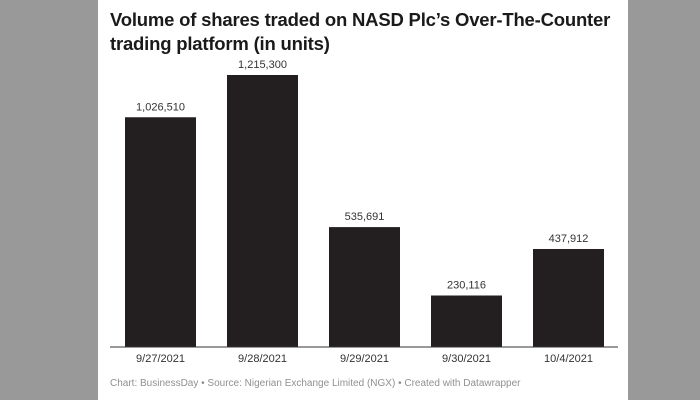 This screenshot has height=400, width=700. What do you see at coordinates (160, 107) in the screenshot?
I see `bar-value-label-1: 1,026,510` at bounding box center [160, 107].